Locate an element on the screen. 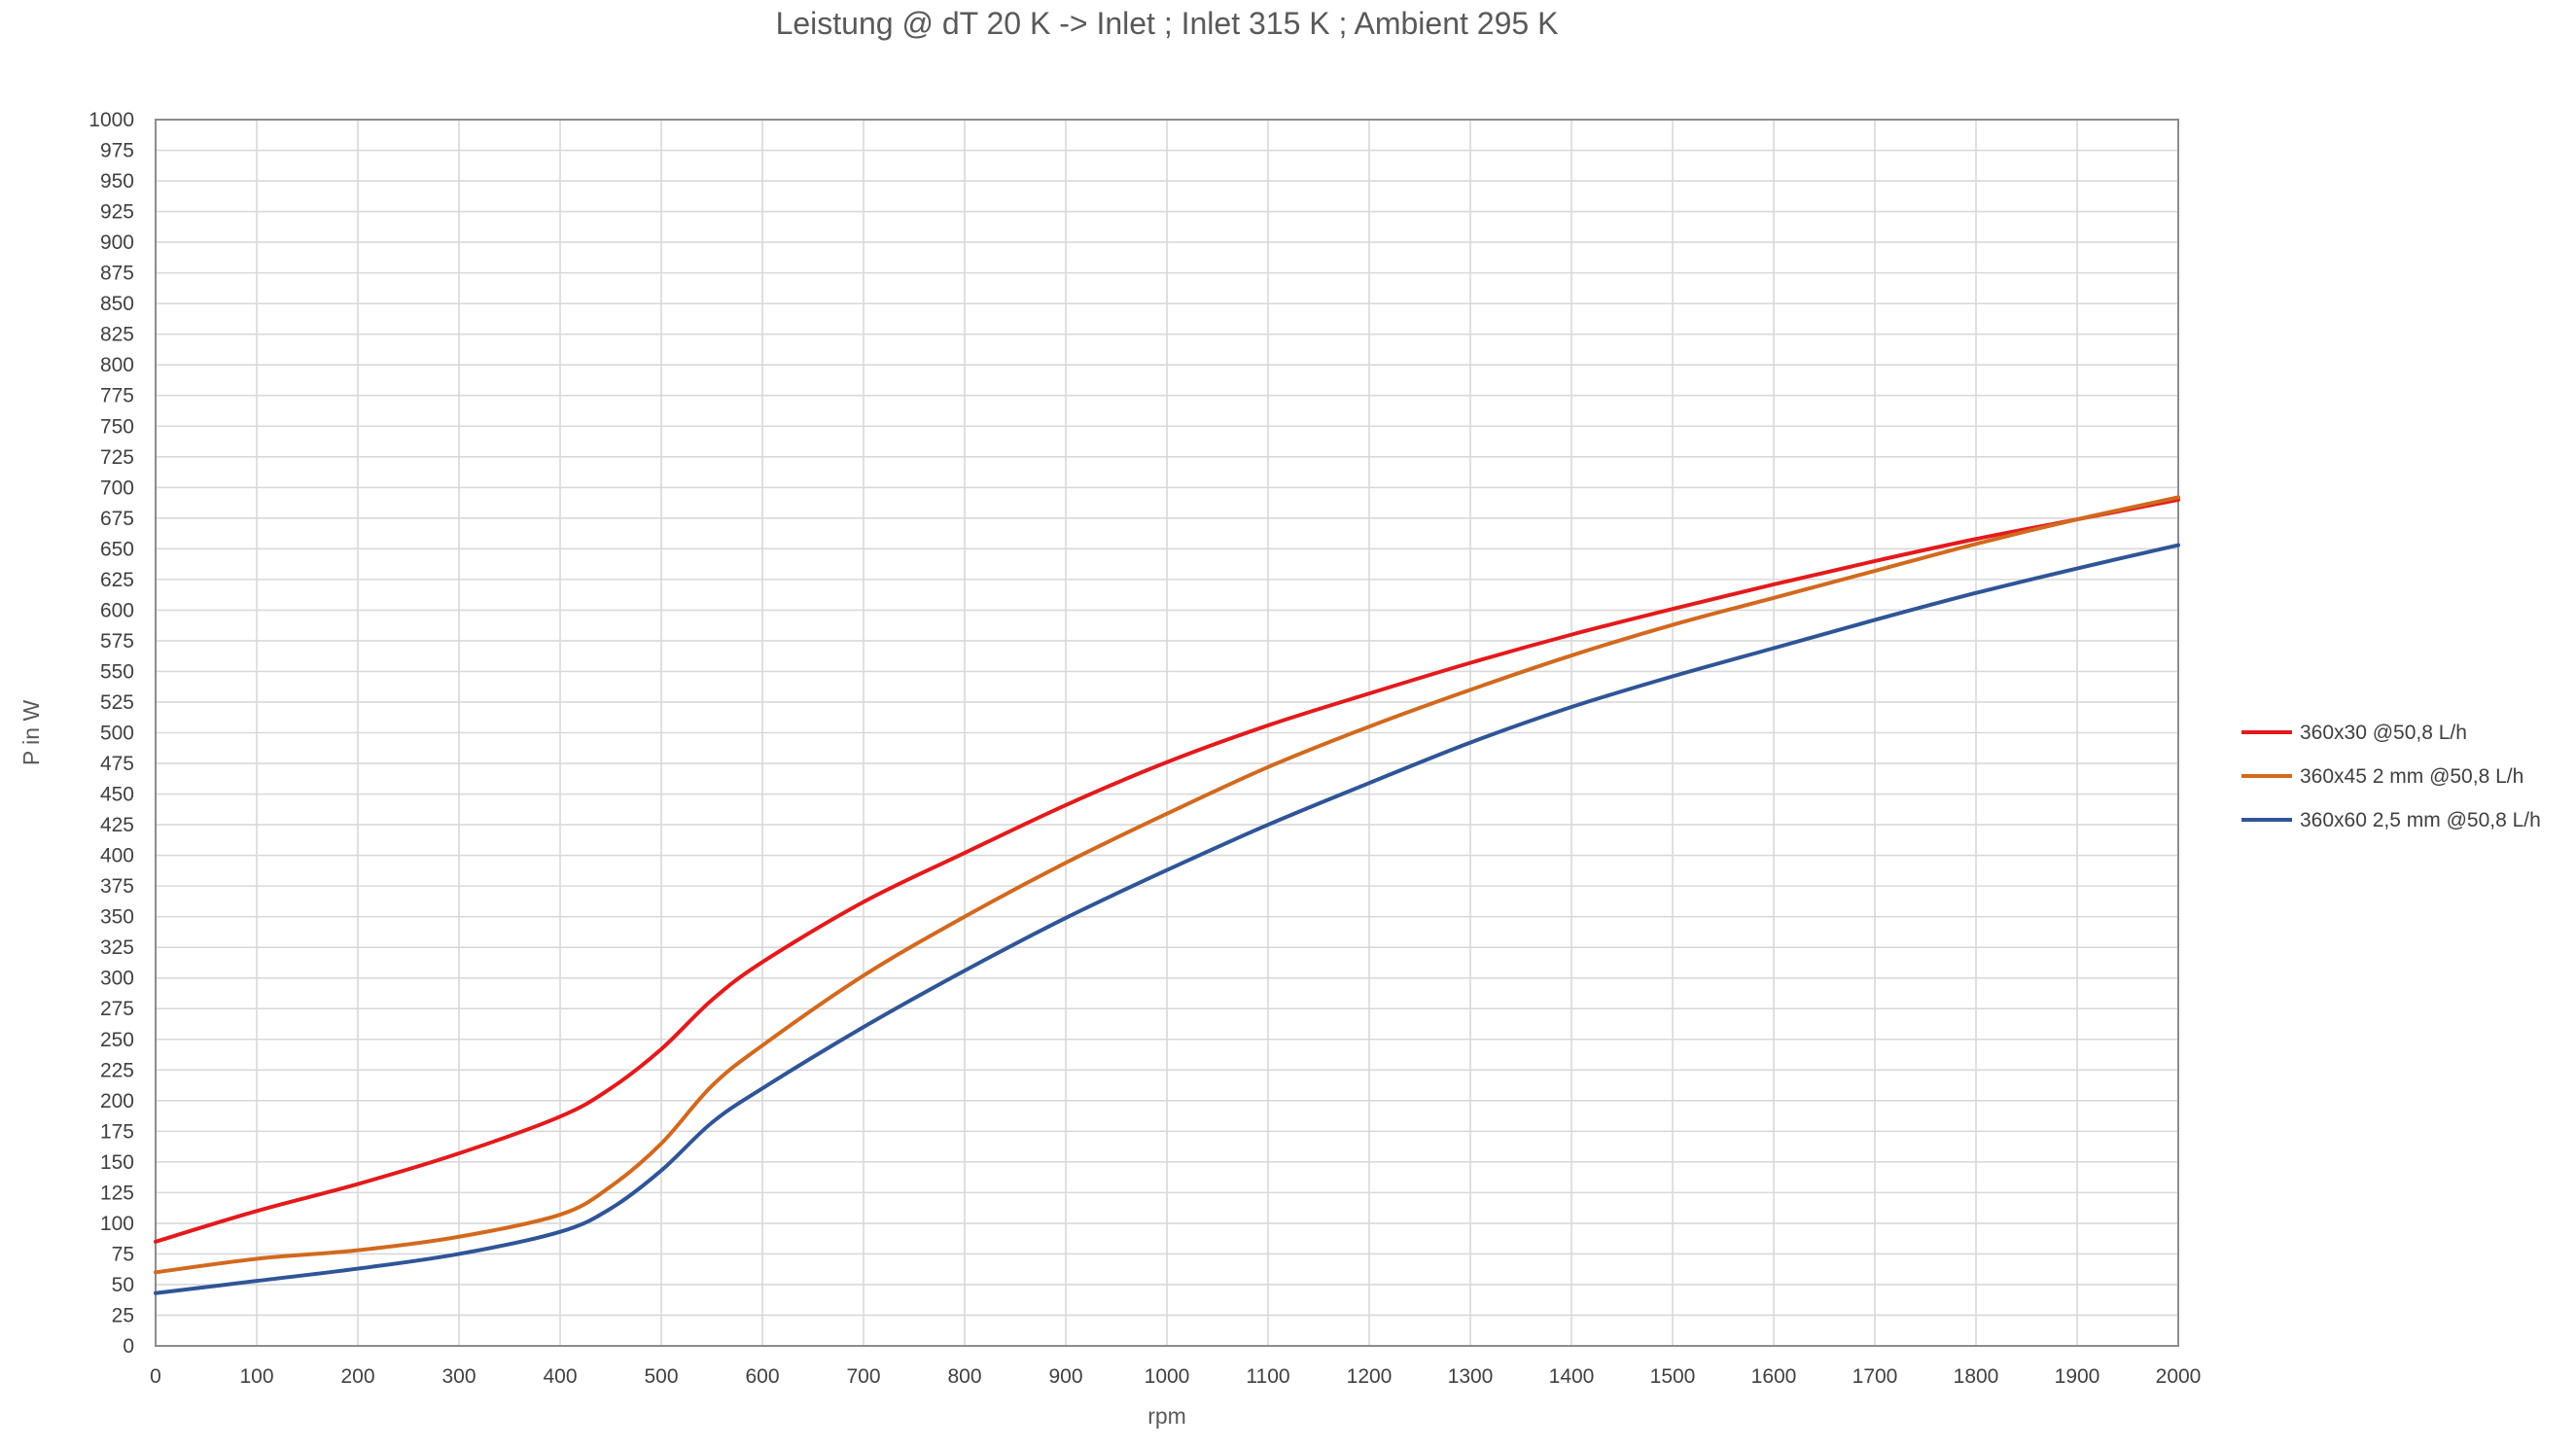  legend-label-3: 360x60 2,5 mm @50,8 L/h is located at coordinates (2420, 820).